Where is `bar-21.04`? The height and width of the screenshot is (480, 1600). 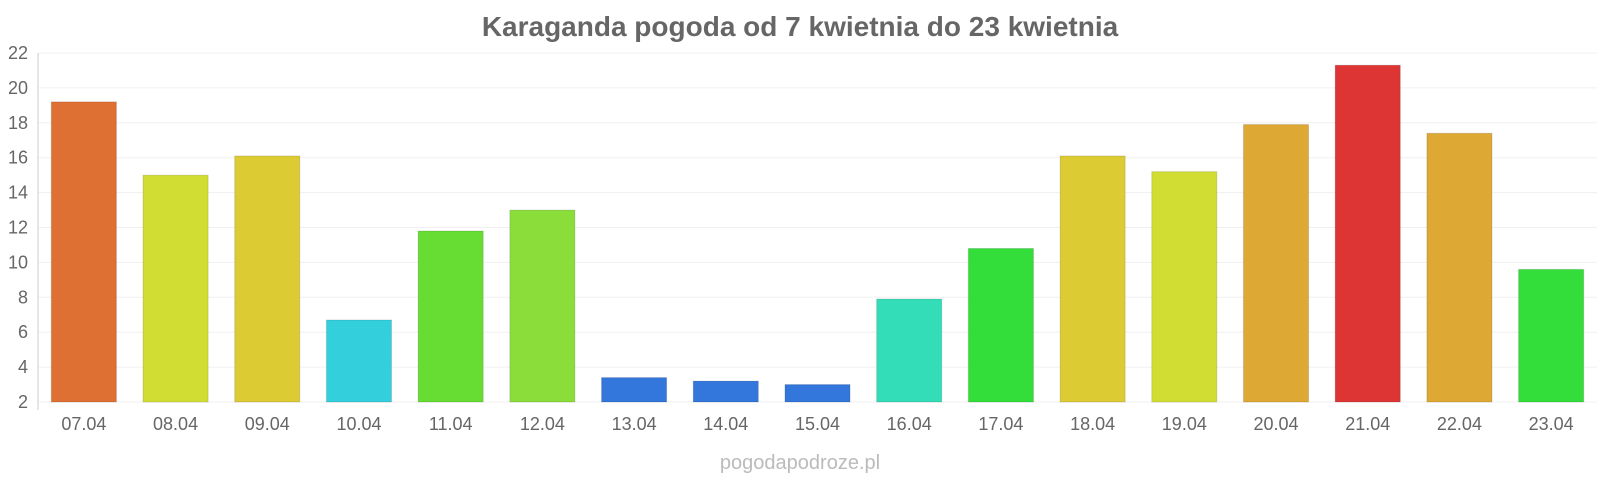 bar-21.04 is located at coordinates (1367, 233).